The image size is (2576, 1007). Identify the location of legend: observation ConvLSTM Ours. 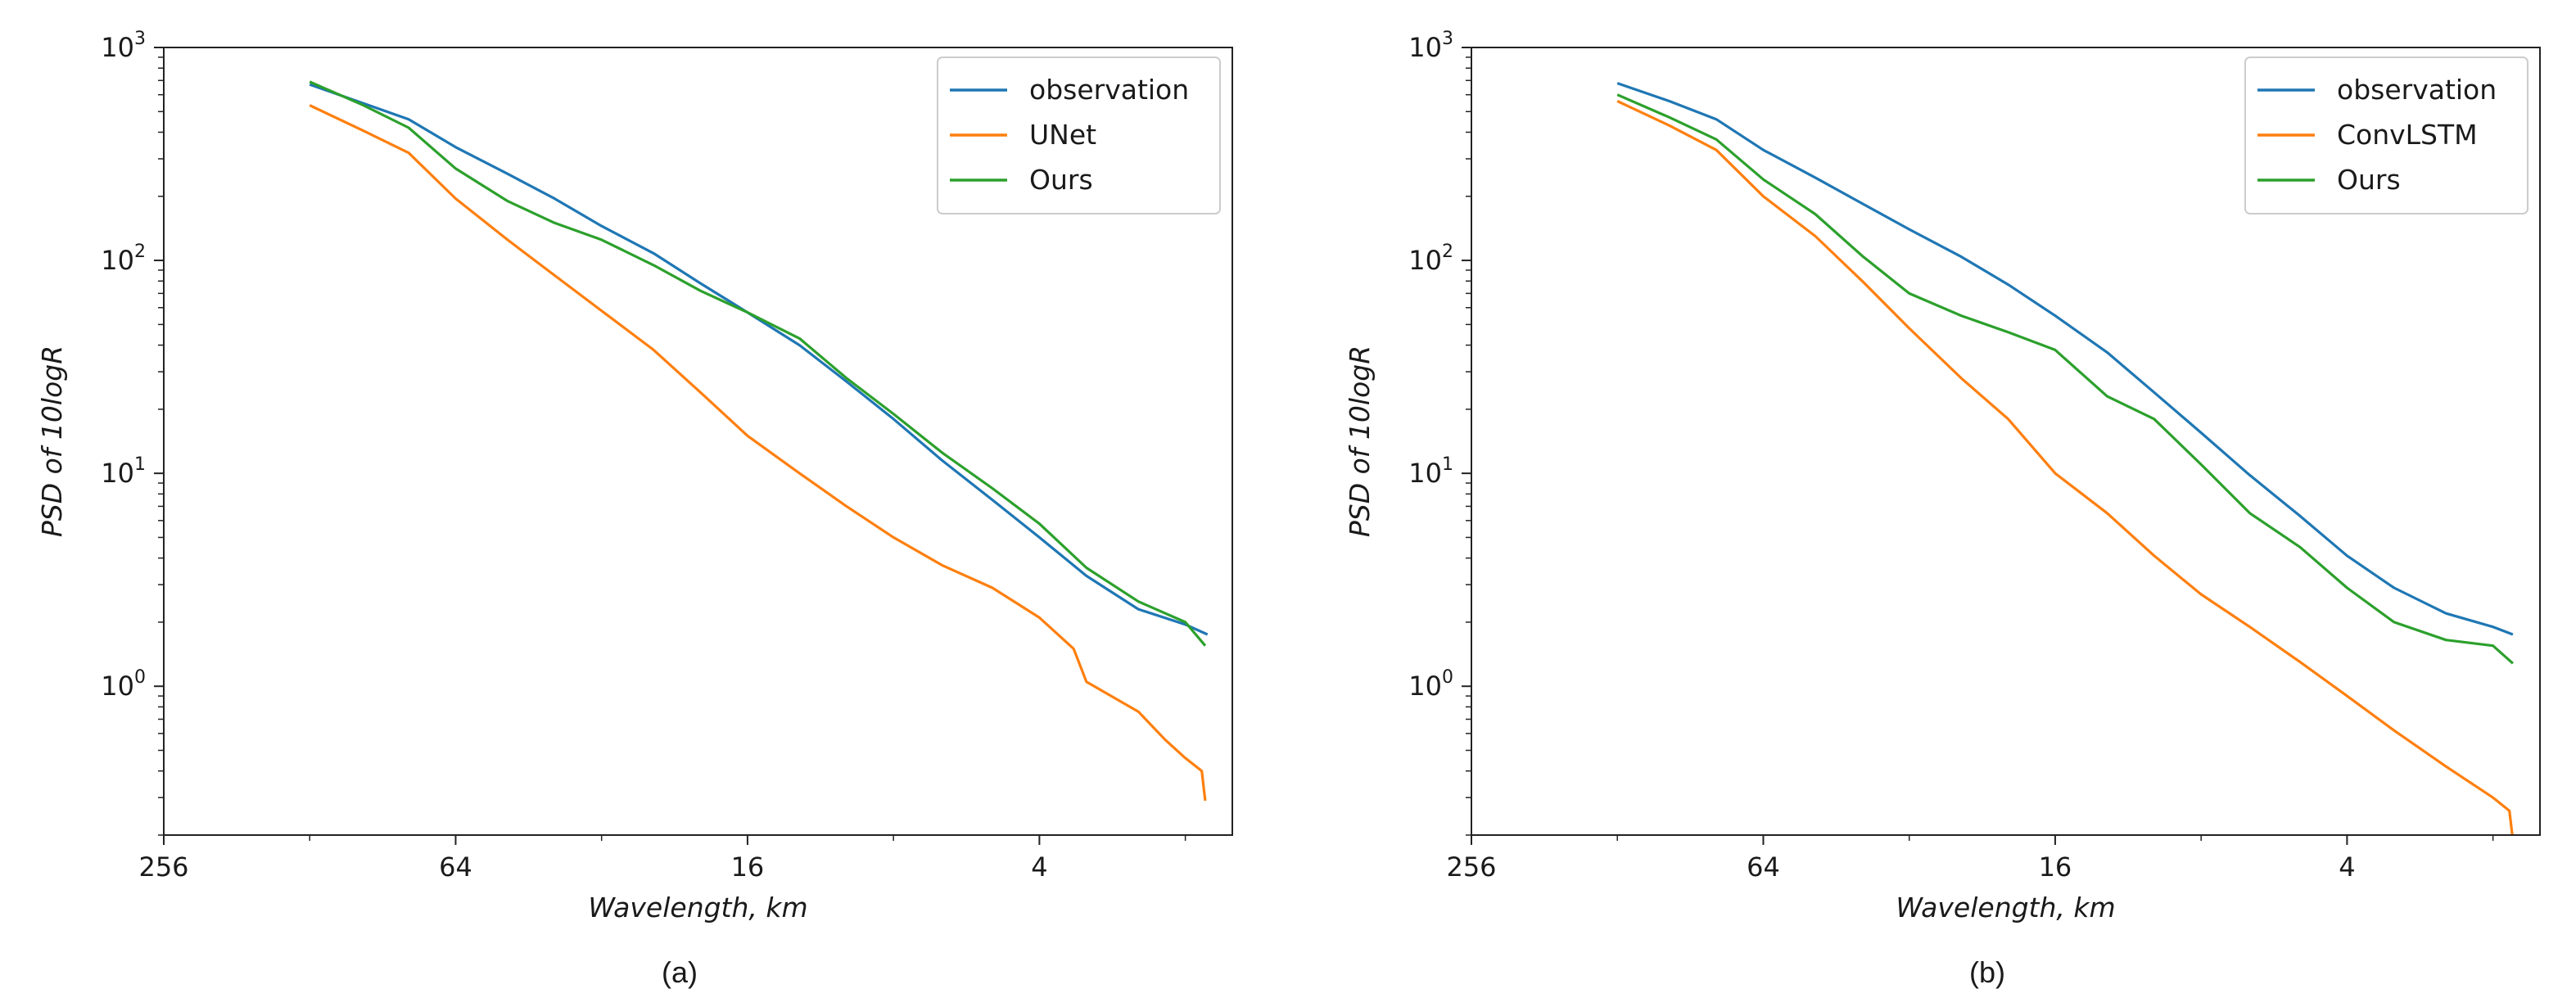
(2386, 135).